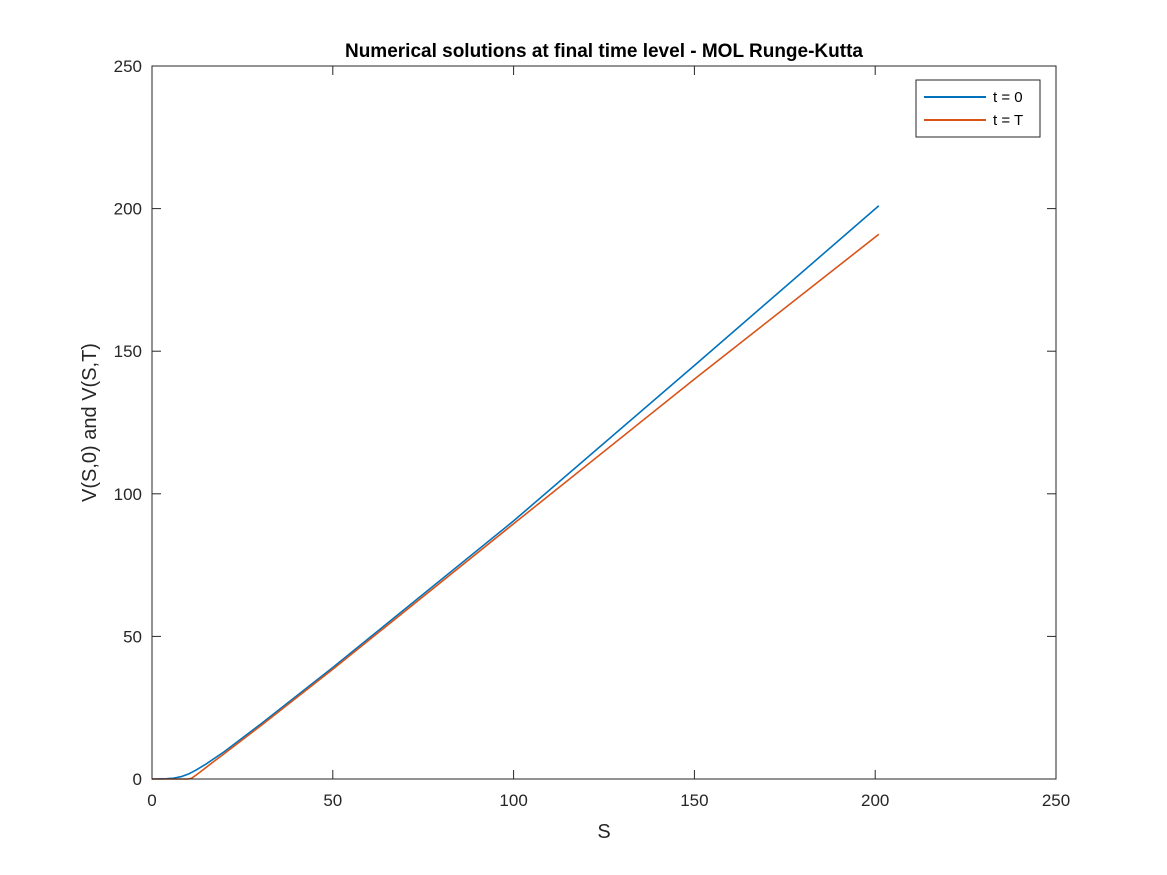  Describe the element at coordinates (694, 800) in the screenshot. I see `x-tick-label: 150` at that location.